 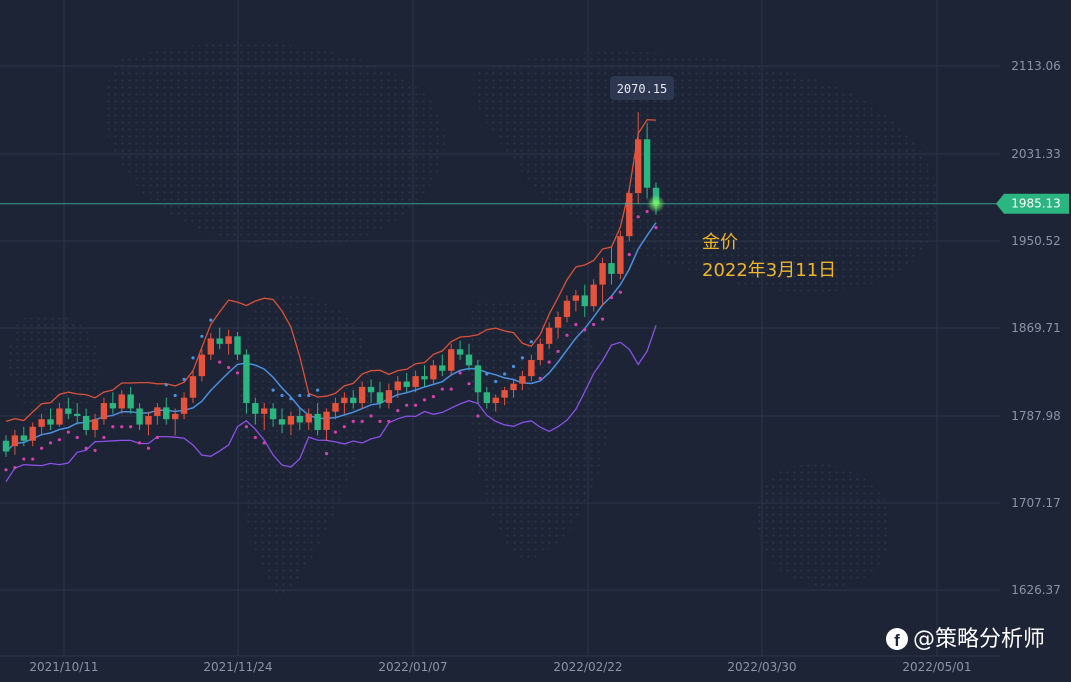 What do you see at coordinates (1036, 154) in the screenshot?
I see `y-tick-label: 2031.33` at bounding box center [1036, 154].